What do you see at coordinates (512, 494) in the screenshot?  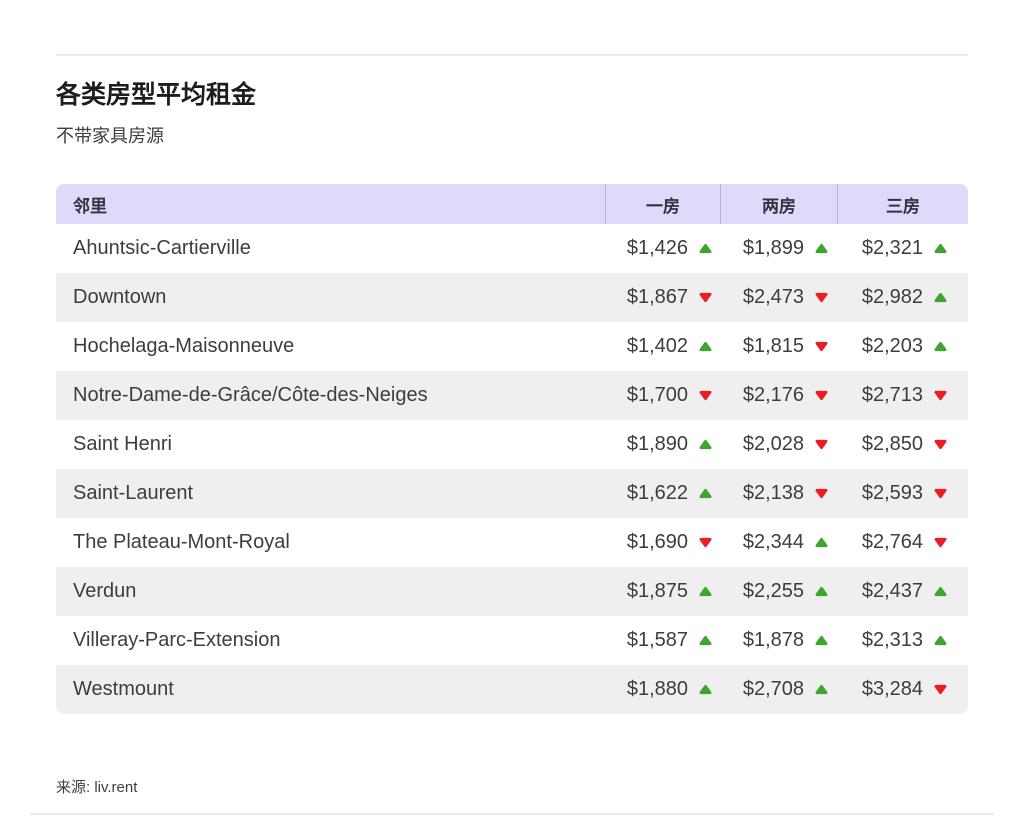 I see `table-row: Saint-Laurent $1,622 $2,138 $2,593` at bounding box center [512, 494].